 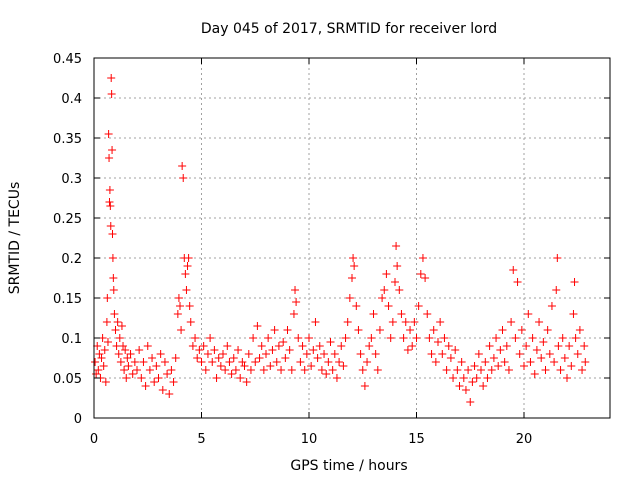 I want to click on y-axis-label: SRMTID / TECUs, so click(x=15, y=238).